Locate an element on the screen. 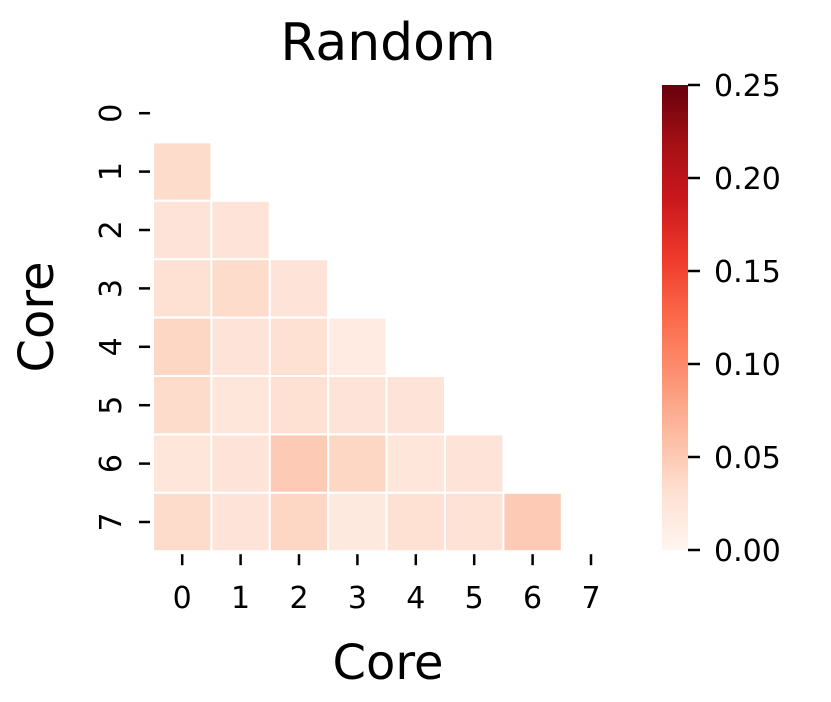 Image resolution: width=831 pixels, height=702 pixels. x-tick-label: 2 is located at coordinates (298, 598).